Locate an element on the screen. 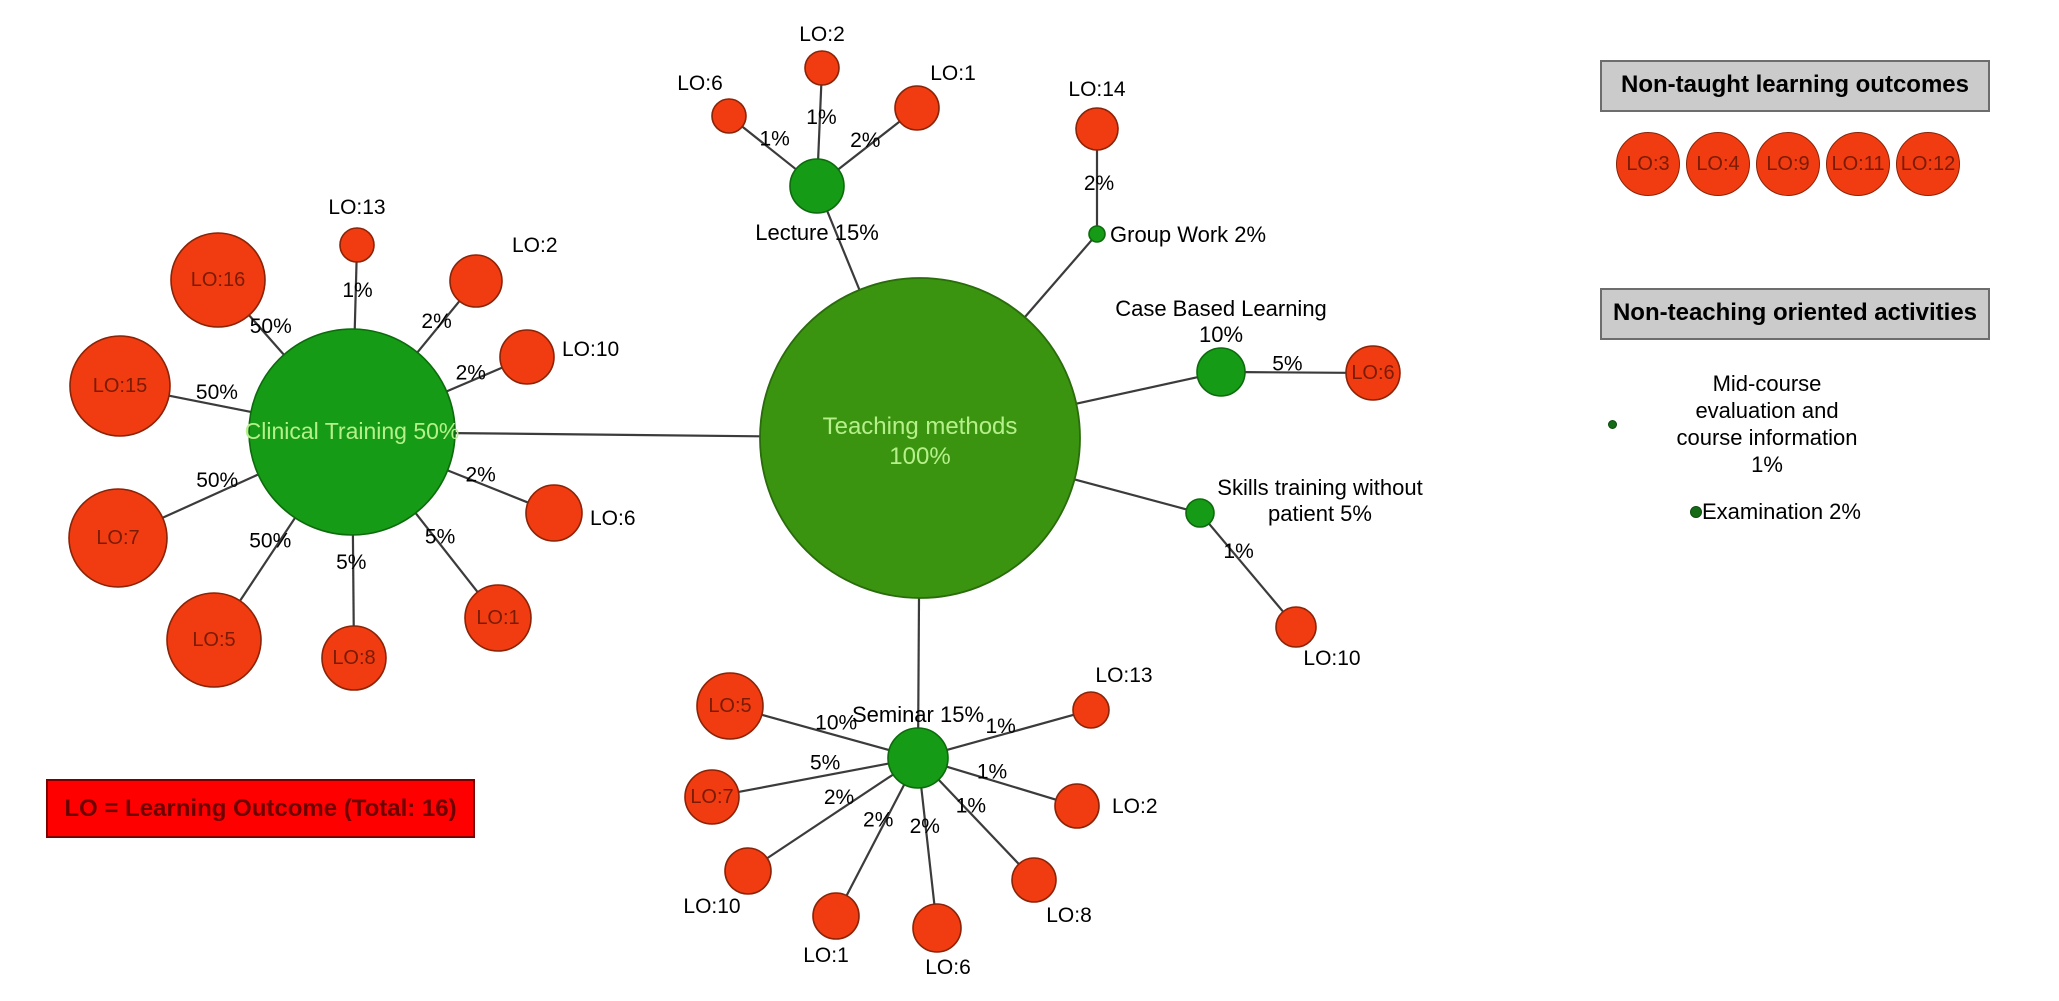  learning-outcome-label: LO:8 is located at coordinates (353, 658).